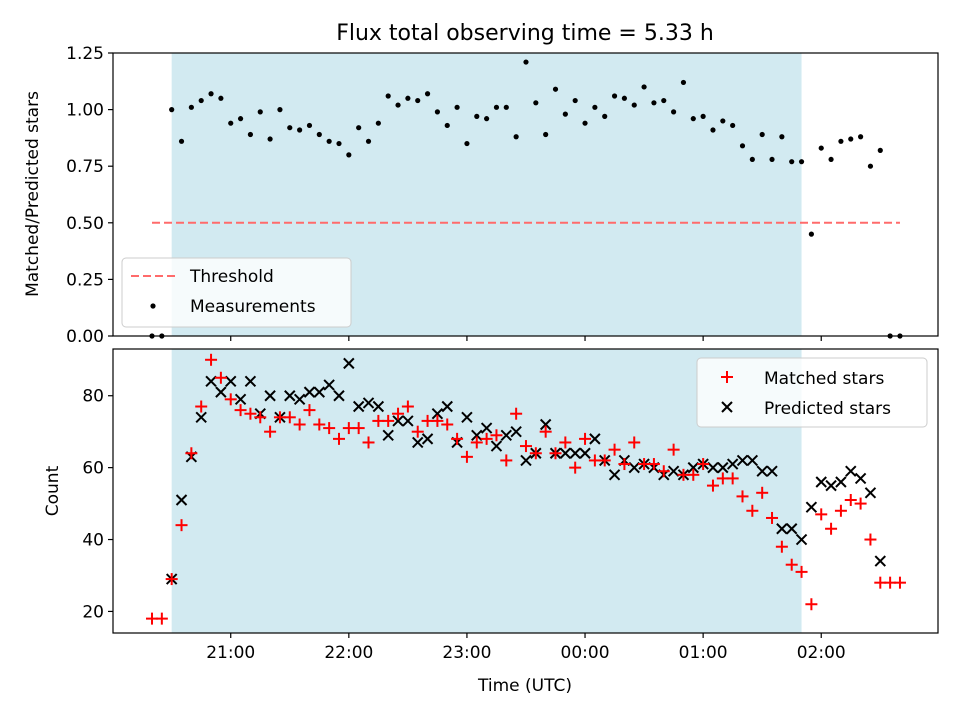 This screenshot has height=720, width=960. Describe the element at coordinates (93, 612) in the screenshot. I see `count-y-tick-label: 20` at that location.